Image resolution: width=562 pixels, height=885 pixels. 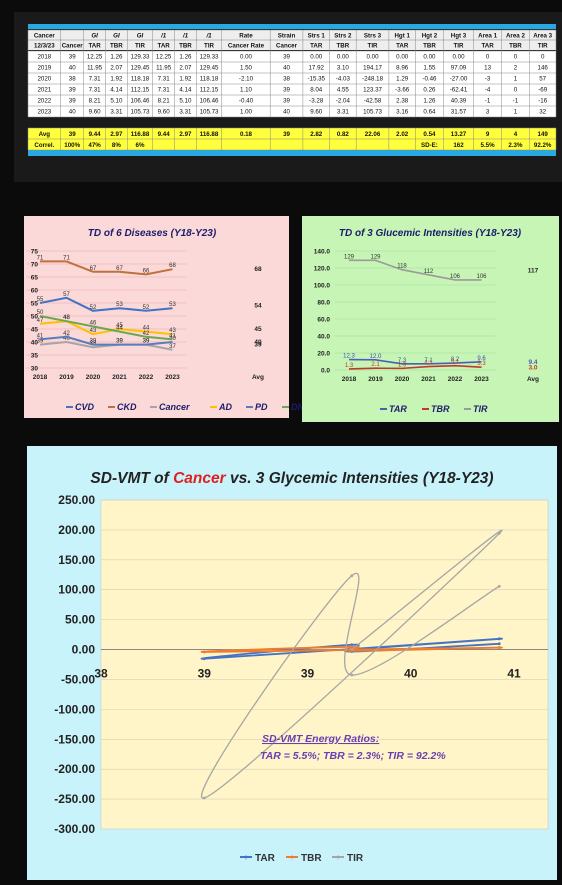 I want to click on y-tick-label: -100.00, so click(x=74, y=709).